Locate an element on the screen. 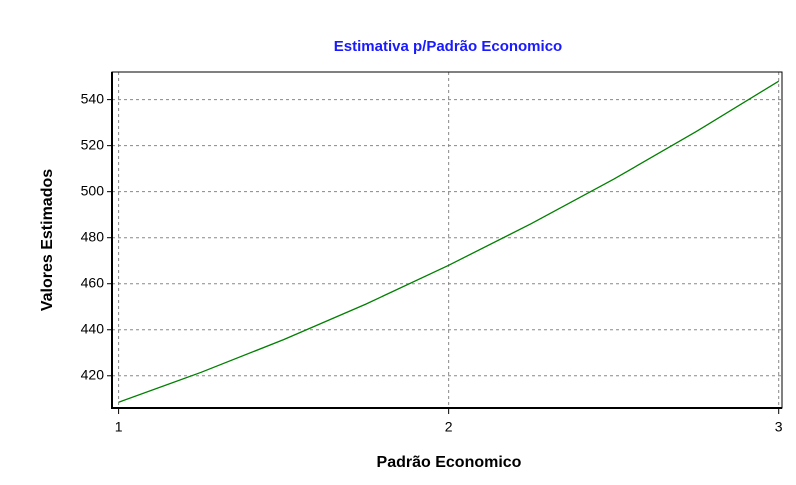 The width and height of the screenshot is (796, 485). y-tick-label: 500 is located at coordinates (93, 190).